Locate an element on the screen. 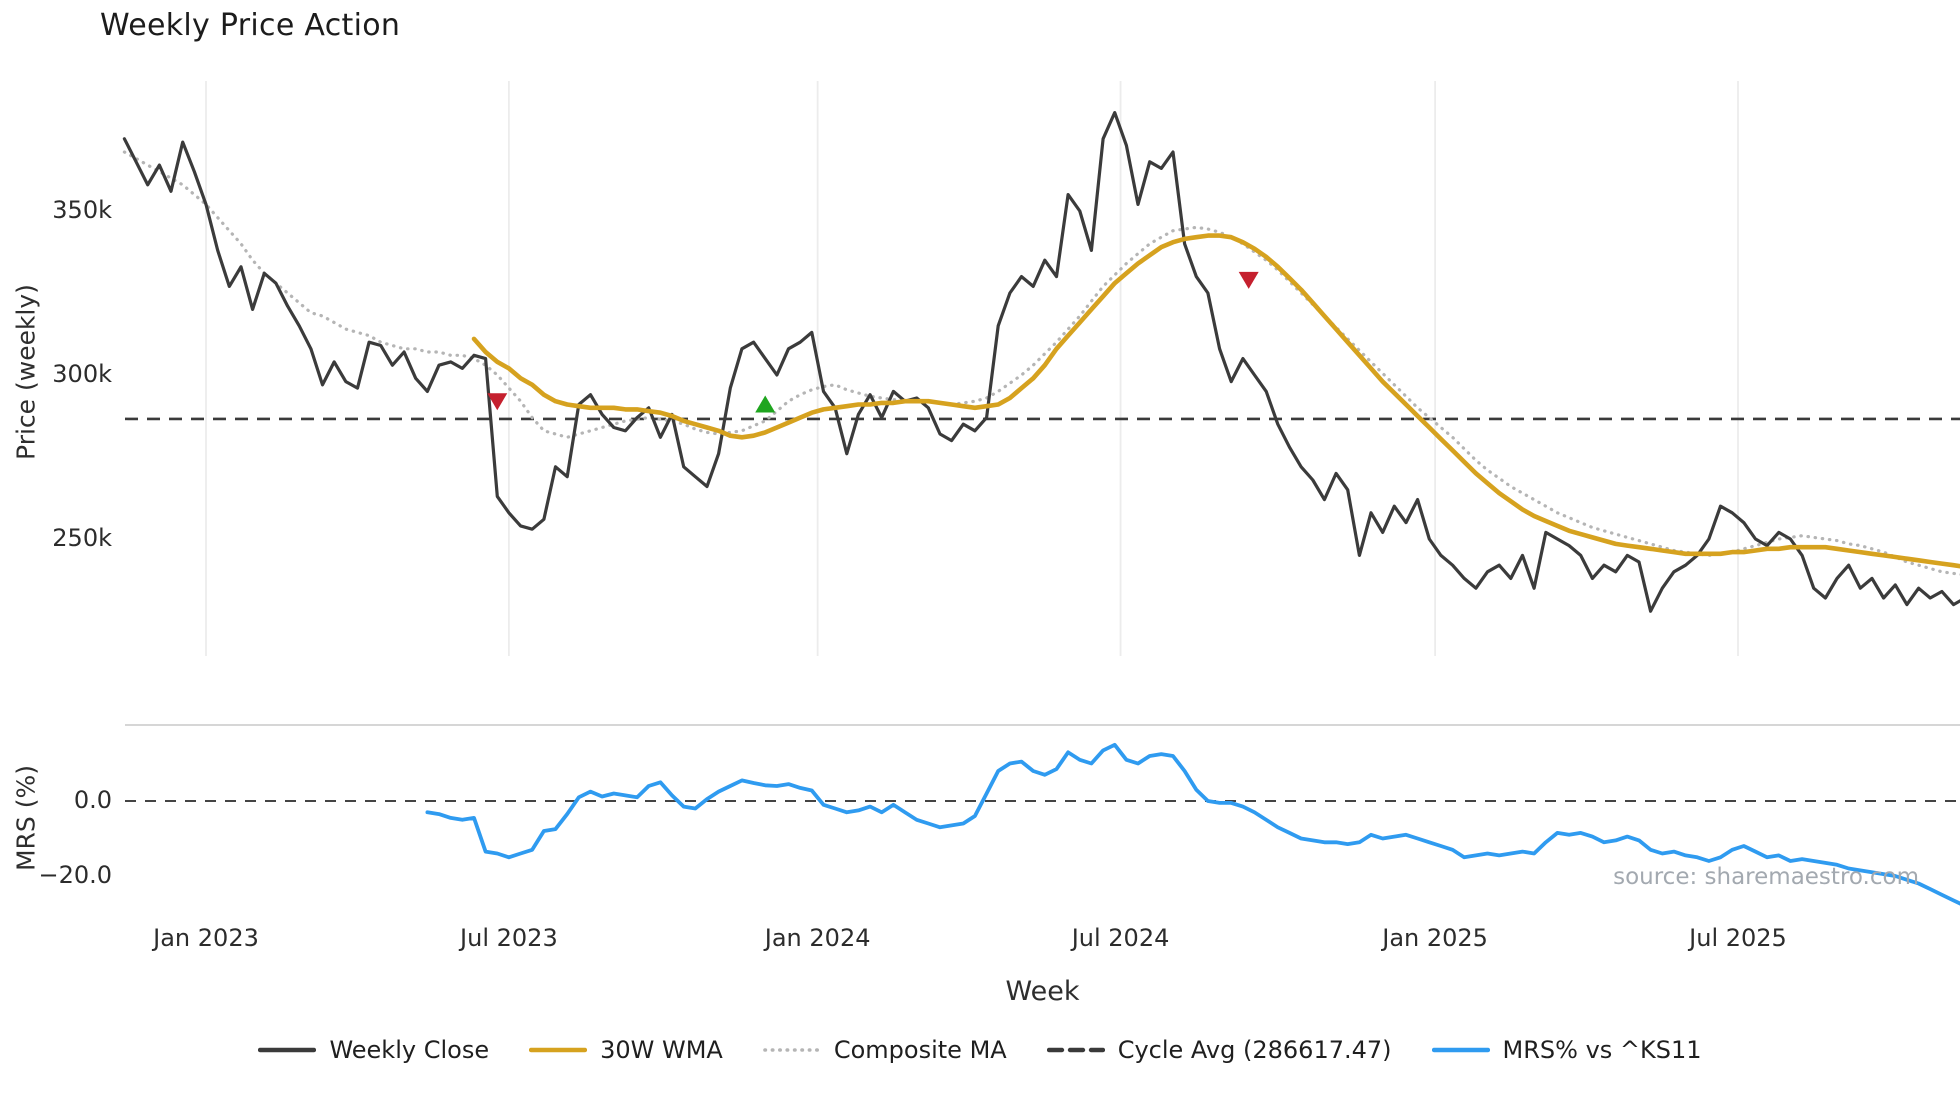 The image size is (1960, 1102). x-tick-label: Jan 2025 is located at coordinates (1435, 938).